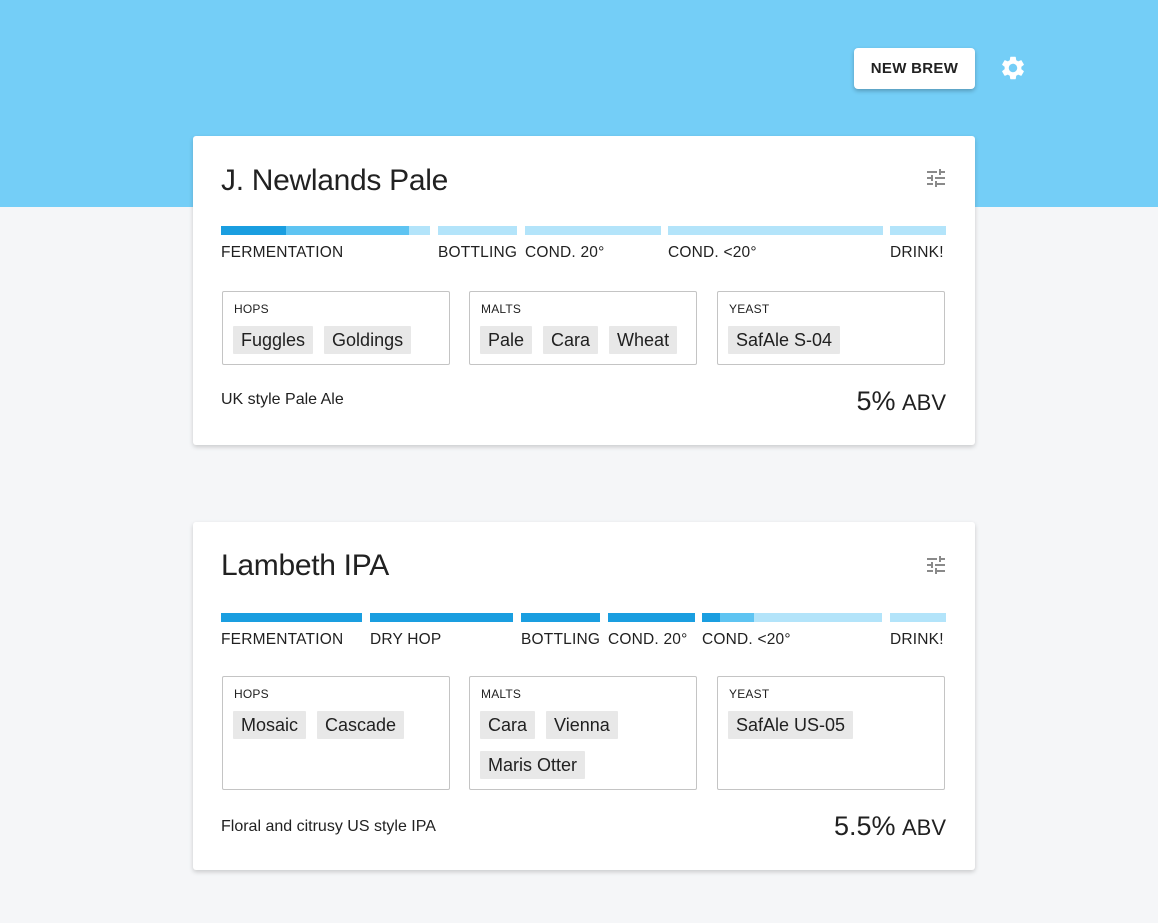 The image size is (1158, 923). Describe the element at coordinates (270, 725) in the screenshot. I see `hop-chip: Mosaic` at that location.